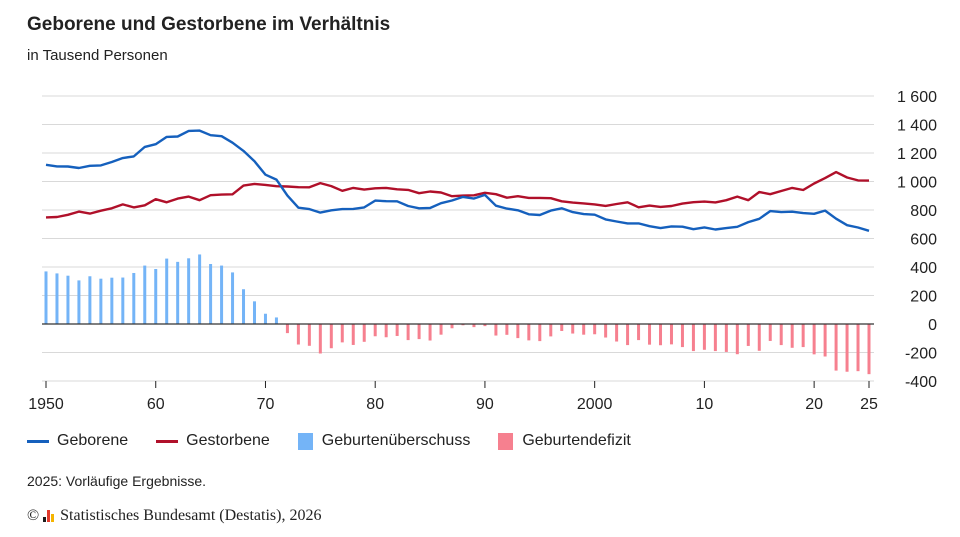  What do you see at coordinates (33, 515) in the screenshot?
I see `copyright-symbol: ©` at bounding box center [33, 515].